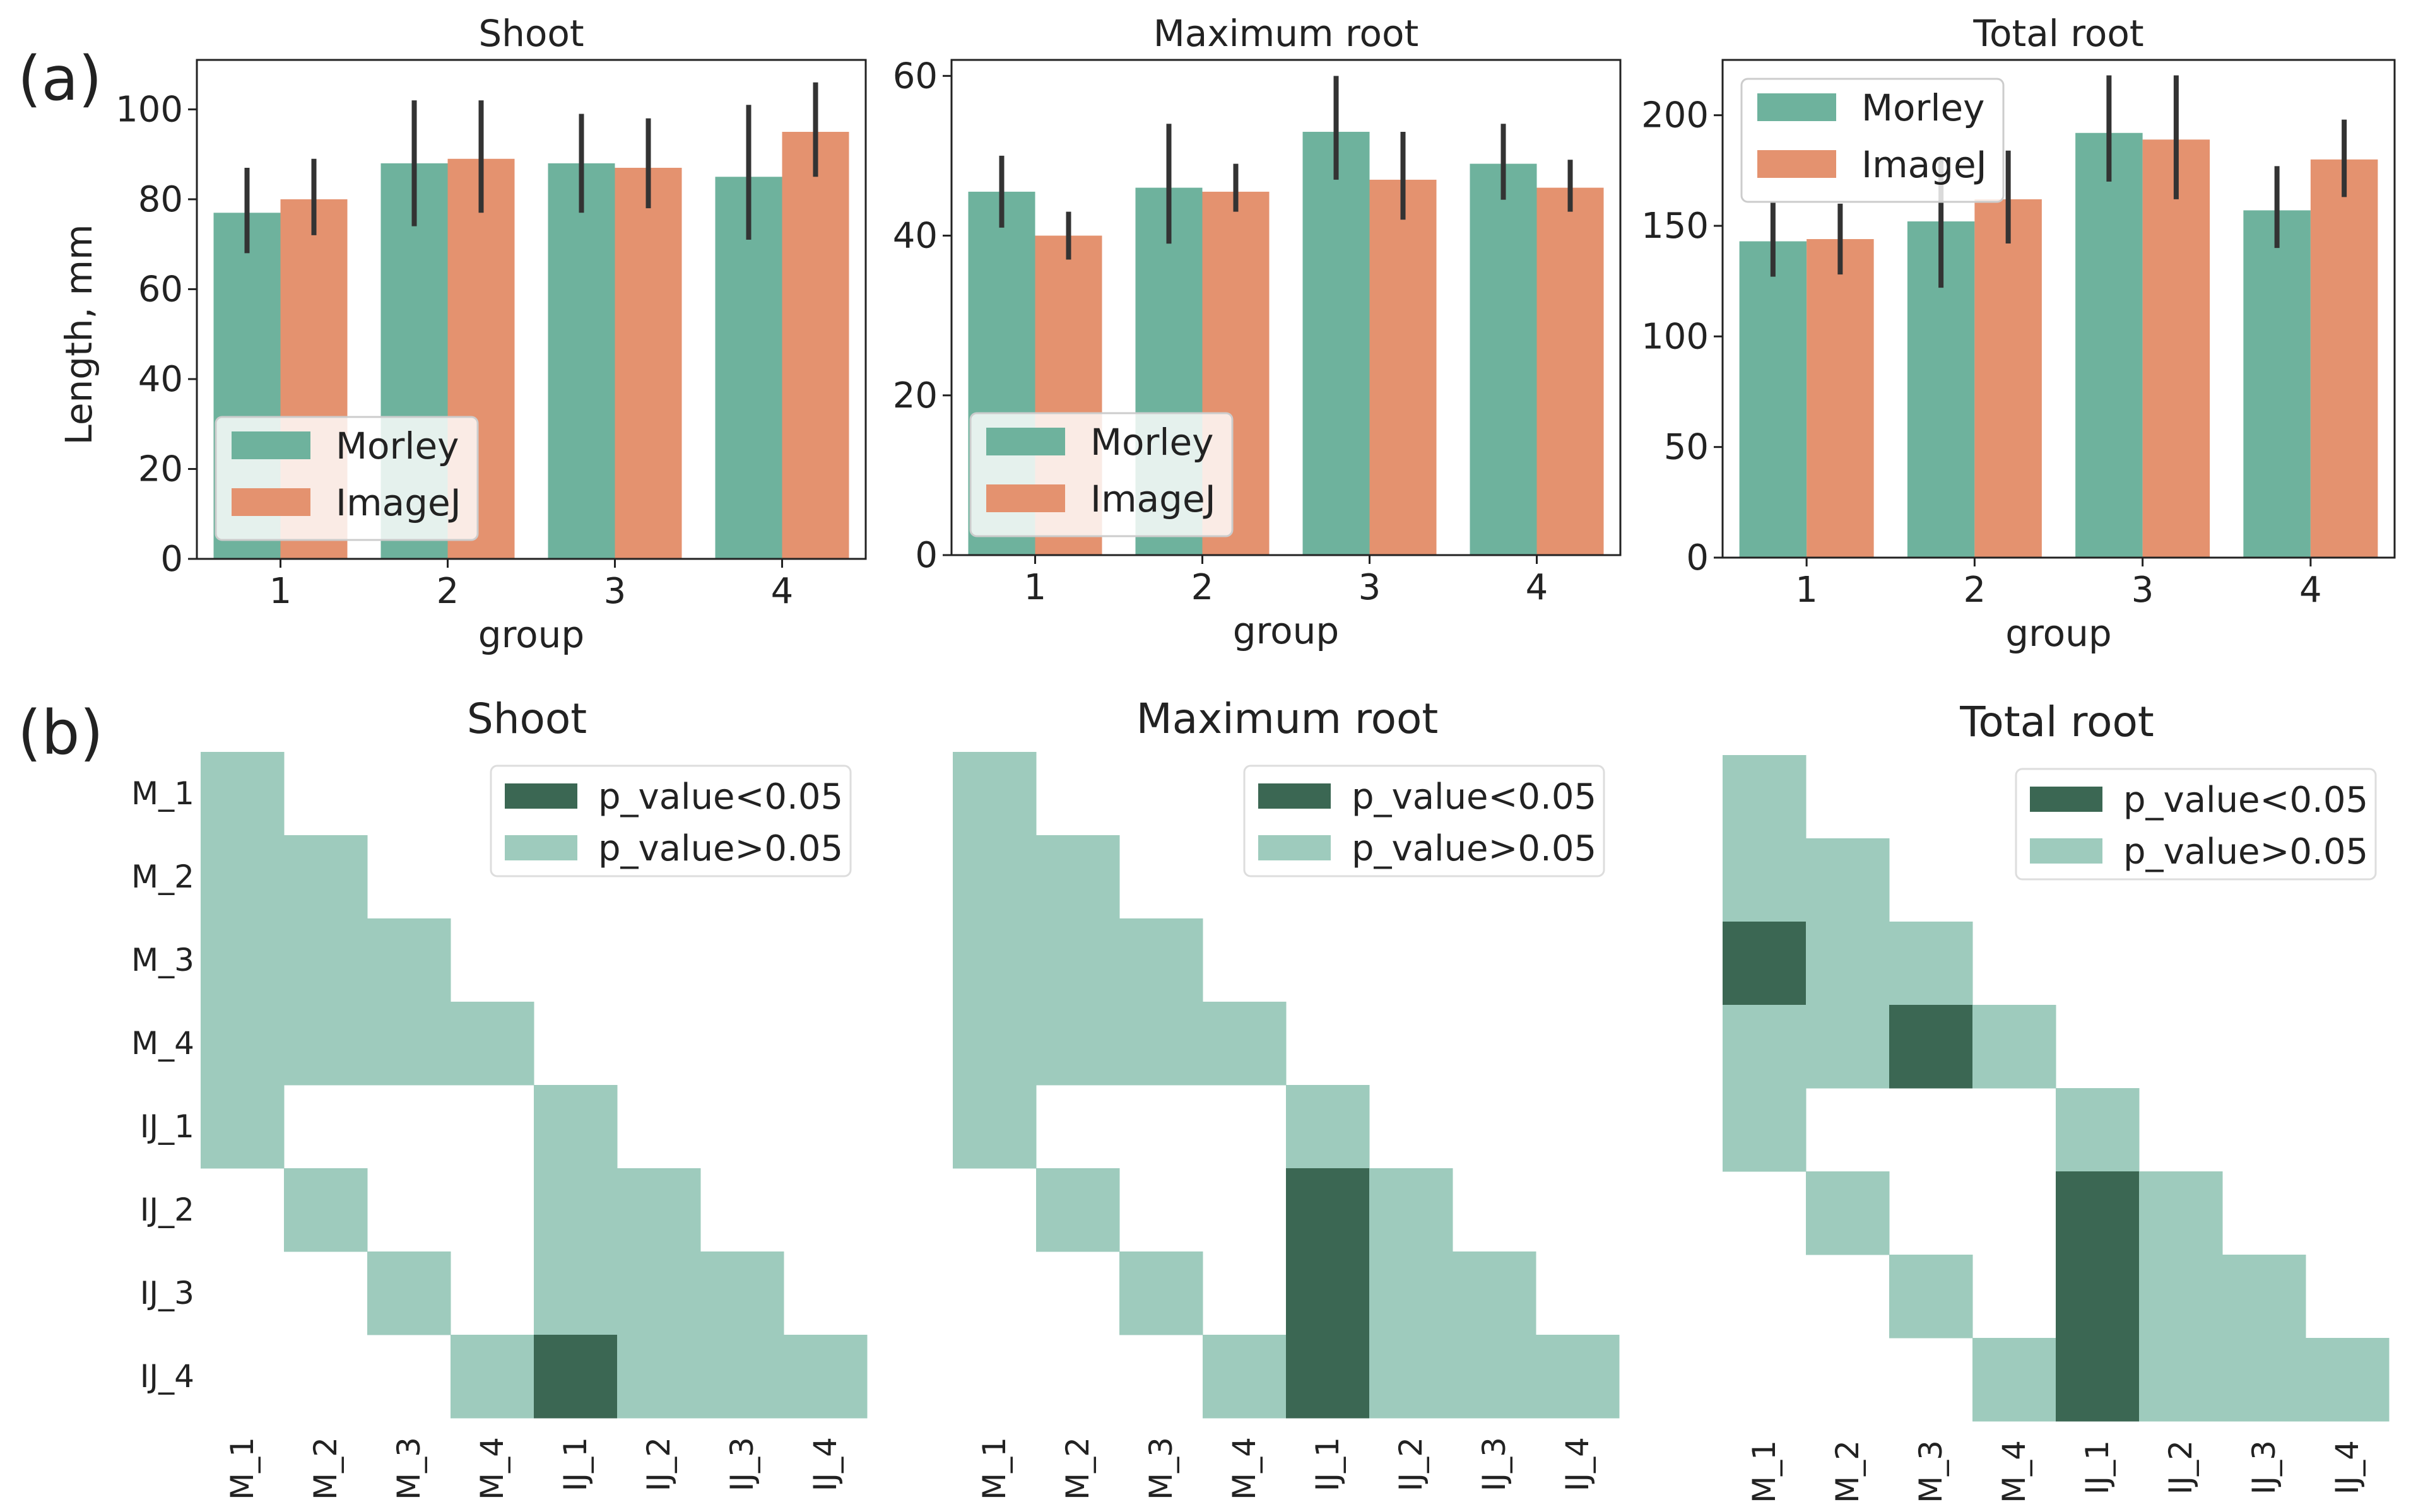  Describe the element at coordinates (1474, 797) in the screenshot. I see `legend-label-significant: p_value<0.05` at that location.